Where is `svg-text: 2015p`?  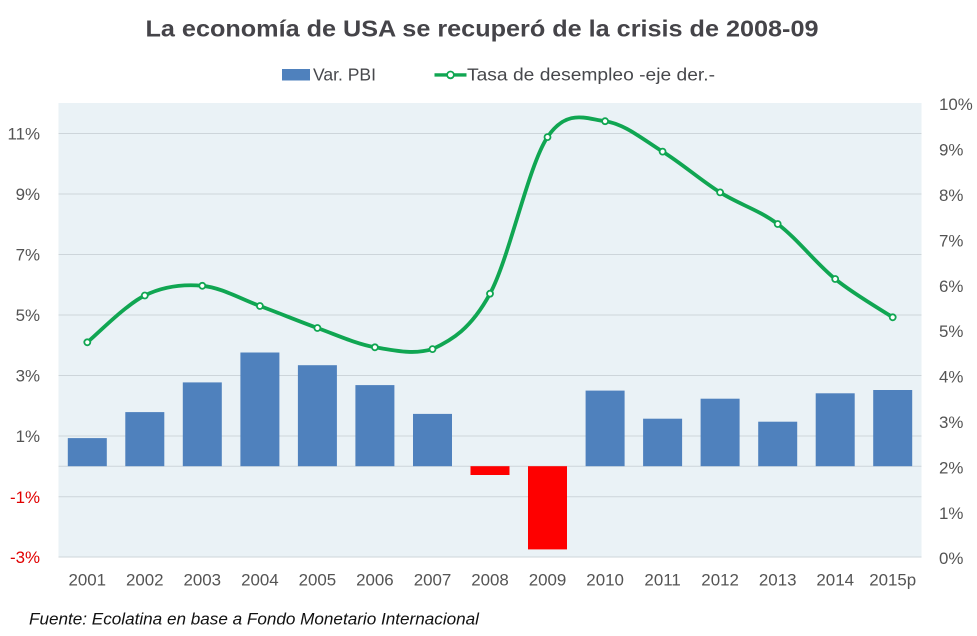
svg-text: 2015p is located at coordinates (892, 580).